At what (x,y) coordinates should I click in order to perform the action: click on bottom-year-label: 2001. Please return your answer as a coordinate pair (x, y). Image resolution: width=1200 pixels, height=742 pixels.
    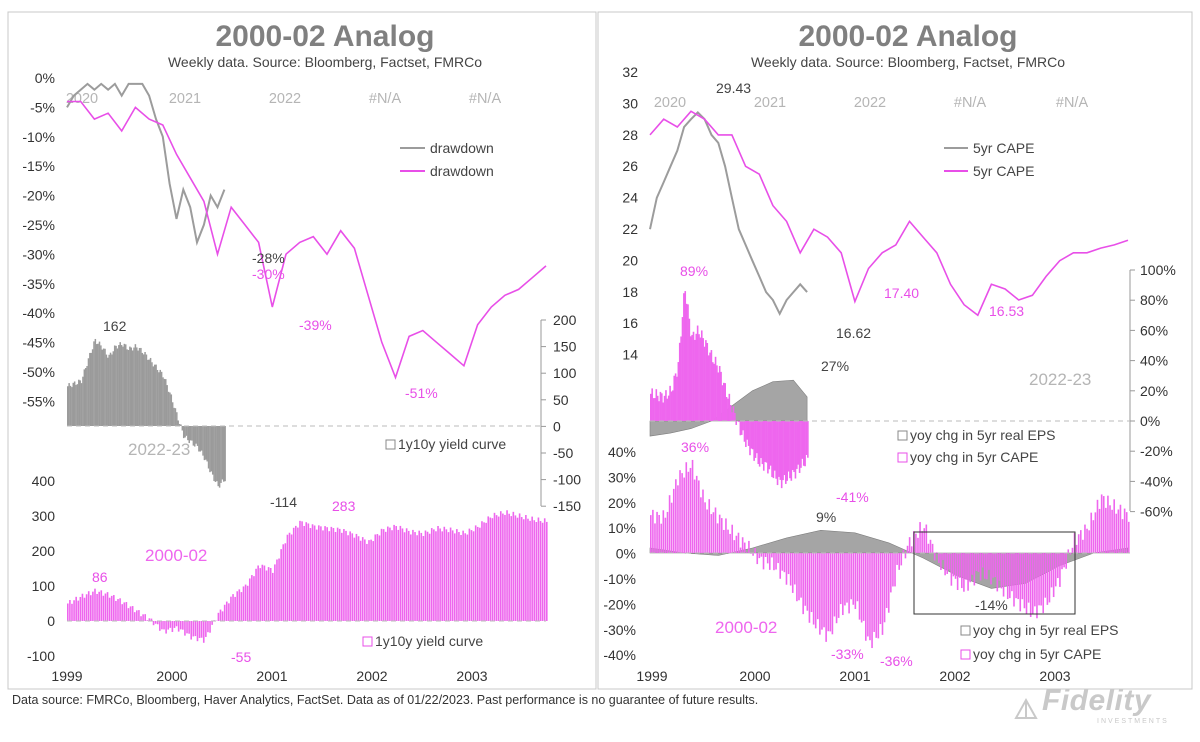
    Looking at the image, I should click on (271, 676).